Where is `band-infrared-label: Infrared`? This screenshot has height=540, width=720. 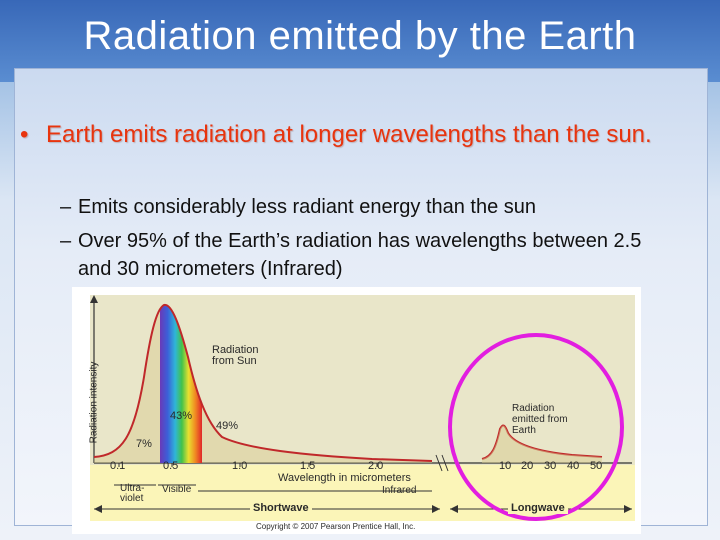 band-infrared-label: Infrared is located at coordinates (399, 490).